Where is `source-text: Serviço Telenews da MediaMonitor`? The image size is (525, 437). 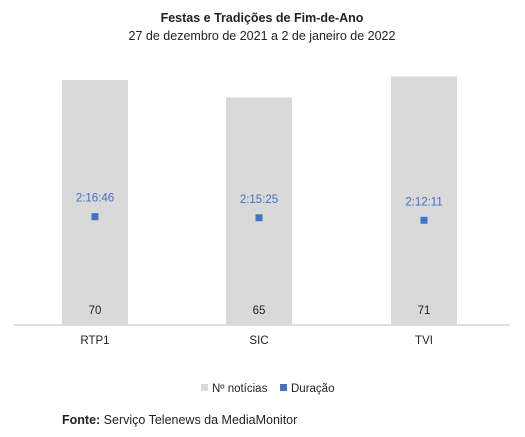
source-text: Serviço Telenews da MediaMonitor is located at coordinates (200, 420).